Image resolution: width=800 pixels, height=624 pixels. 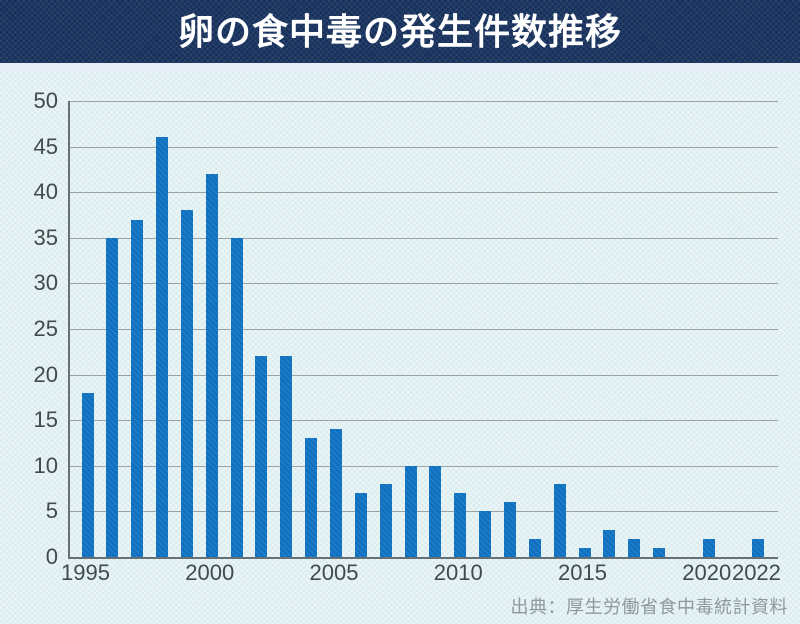 I want to click on y-tick-label: 30, so click(x=45, y=283).